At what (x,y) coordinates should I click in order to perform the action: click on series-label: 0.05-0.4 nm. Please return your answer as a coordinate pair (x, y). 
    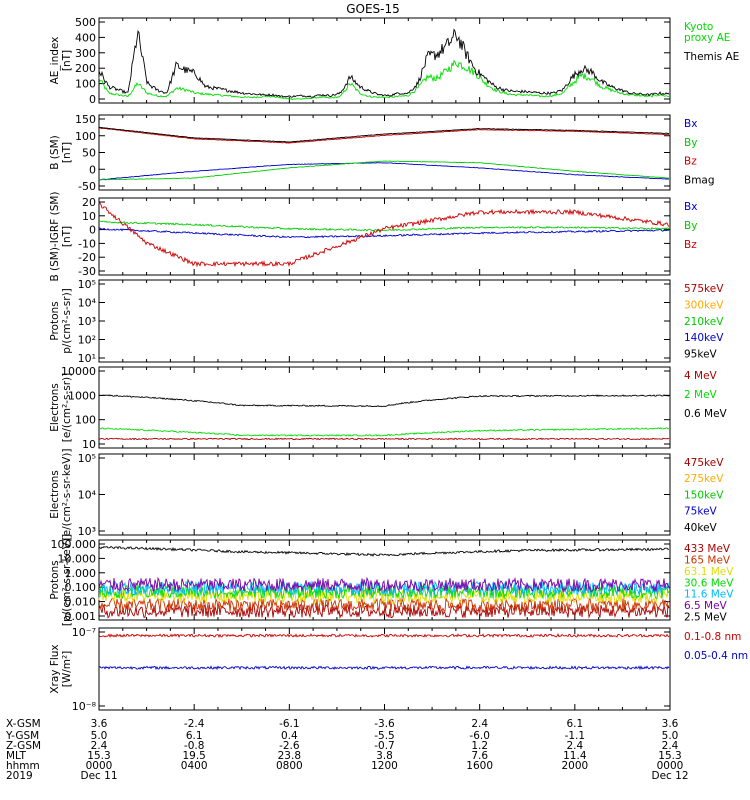
    Looking at the image, I should click on (716, 656).